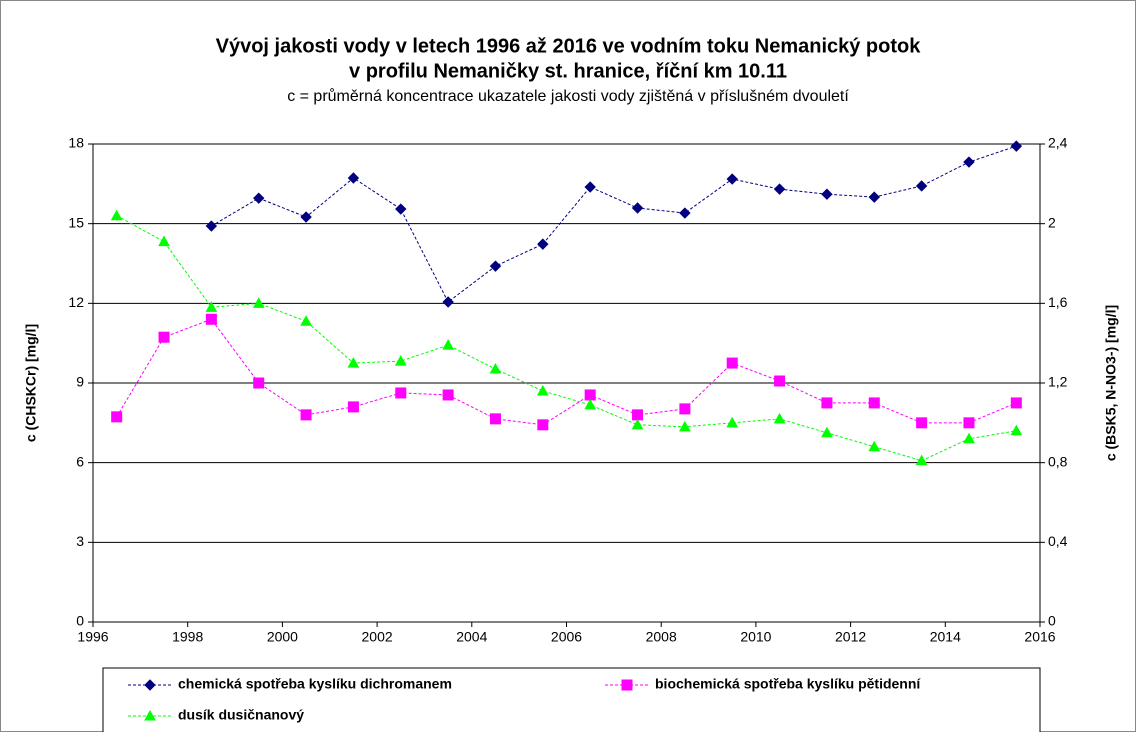 Image resolution: width=1136 pixels, height=737 pixels. Describe the element at coordinates (945, 637) in the screenshot. I see `x-tick-label: 2014` at that location.